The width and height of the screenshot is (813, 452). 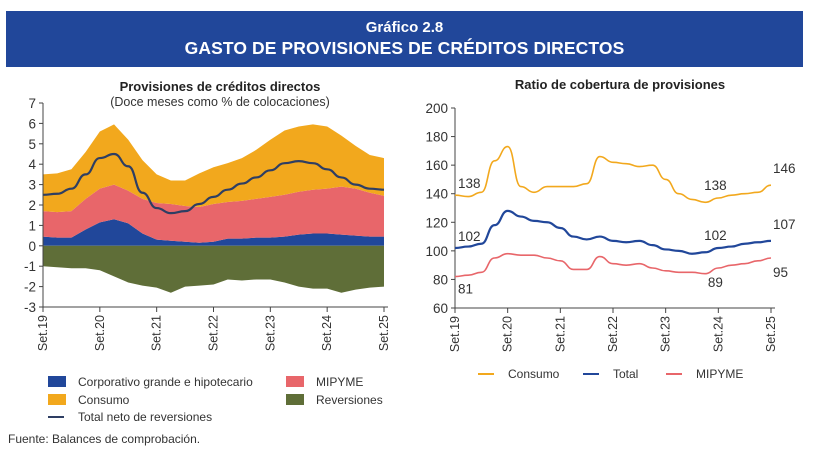 I want to click on line-consumo, so click(x=613, y=174).